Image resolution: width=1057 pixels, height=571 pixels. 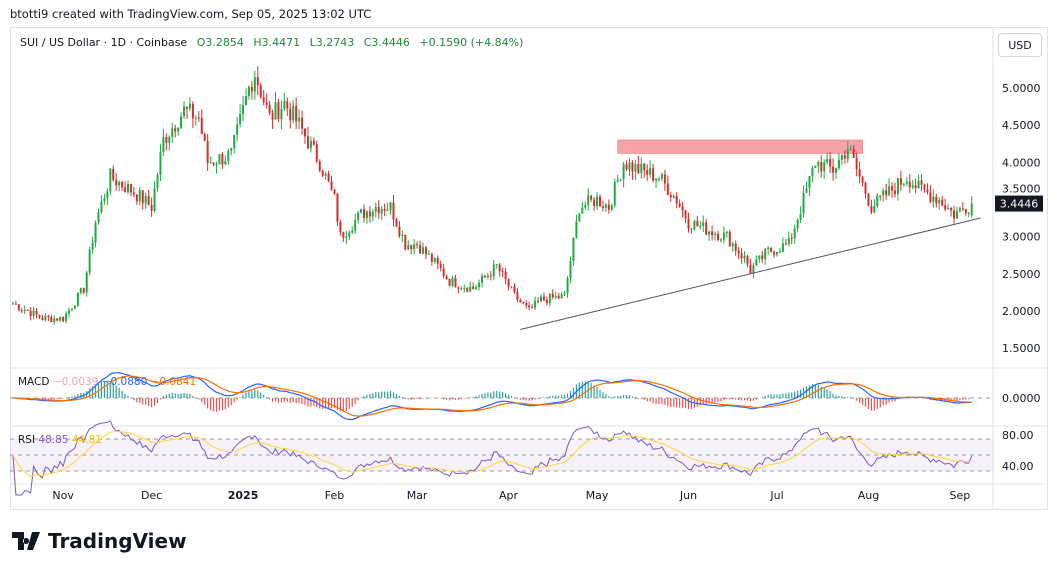 What do you see at coordinates (868, 495) in the screenshot?
I see `time-tick: Aug` at bounding box center [868, 495].